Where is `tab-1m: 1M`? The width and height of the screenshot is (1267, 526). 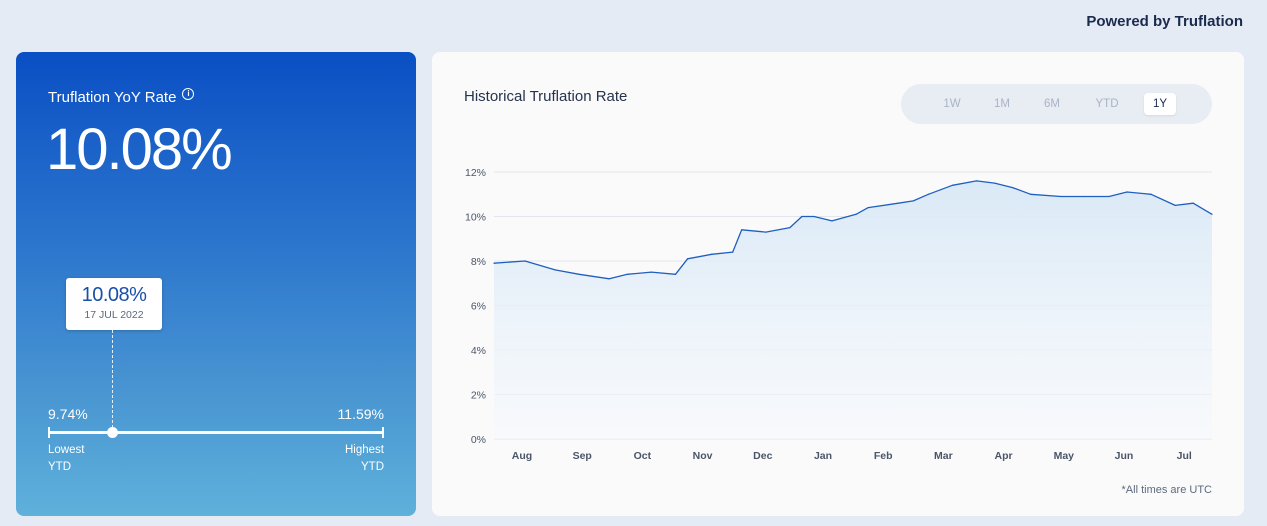 tab-1m: 1M is located at coordinates (1002, 104).